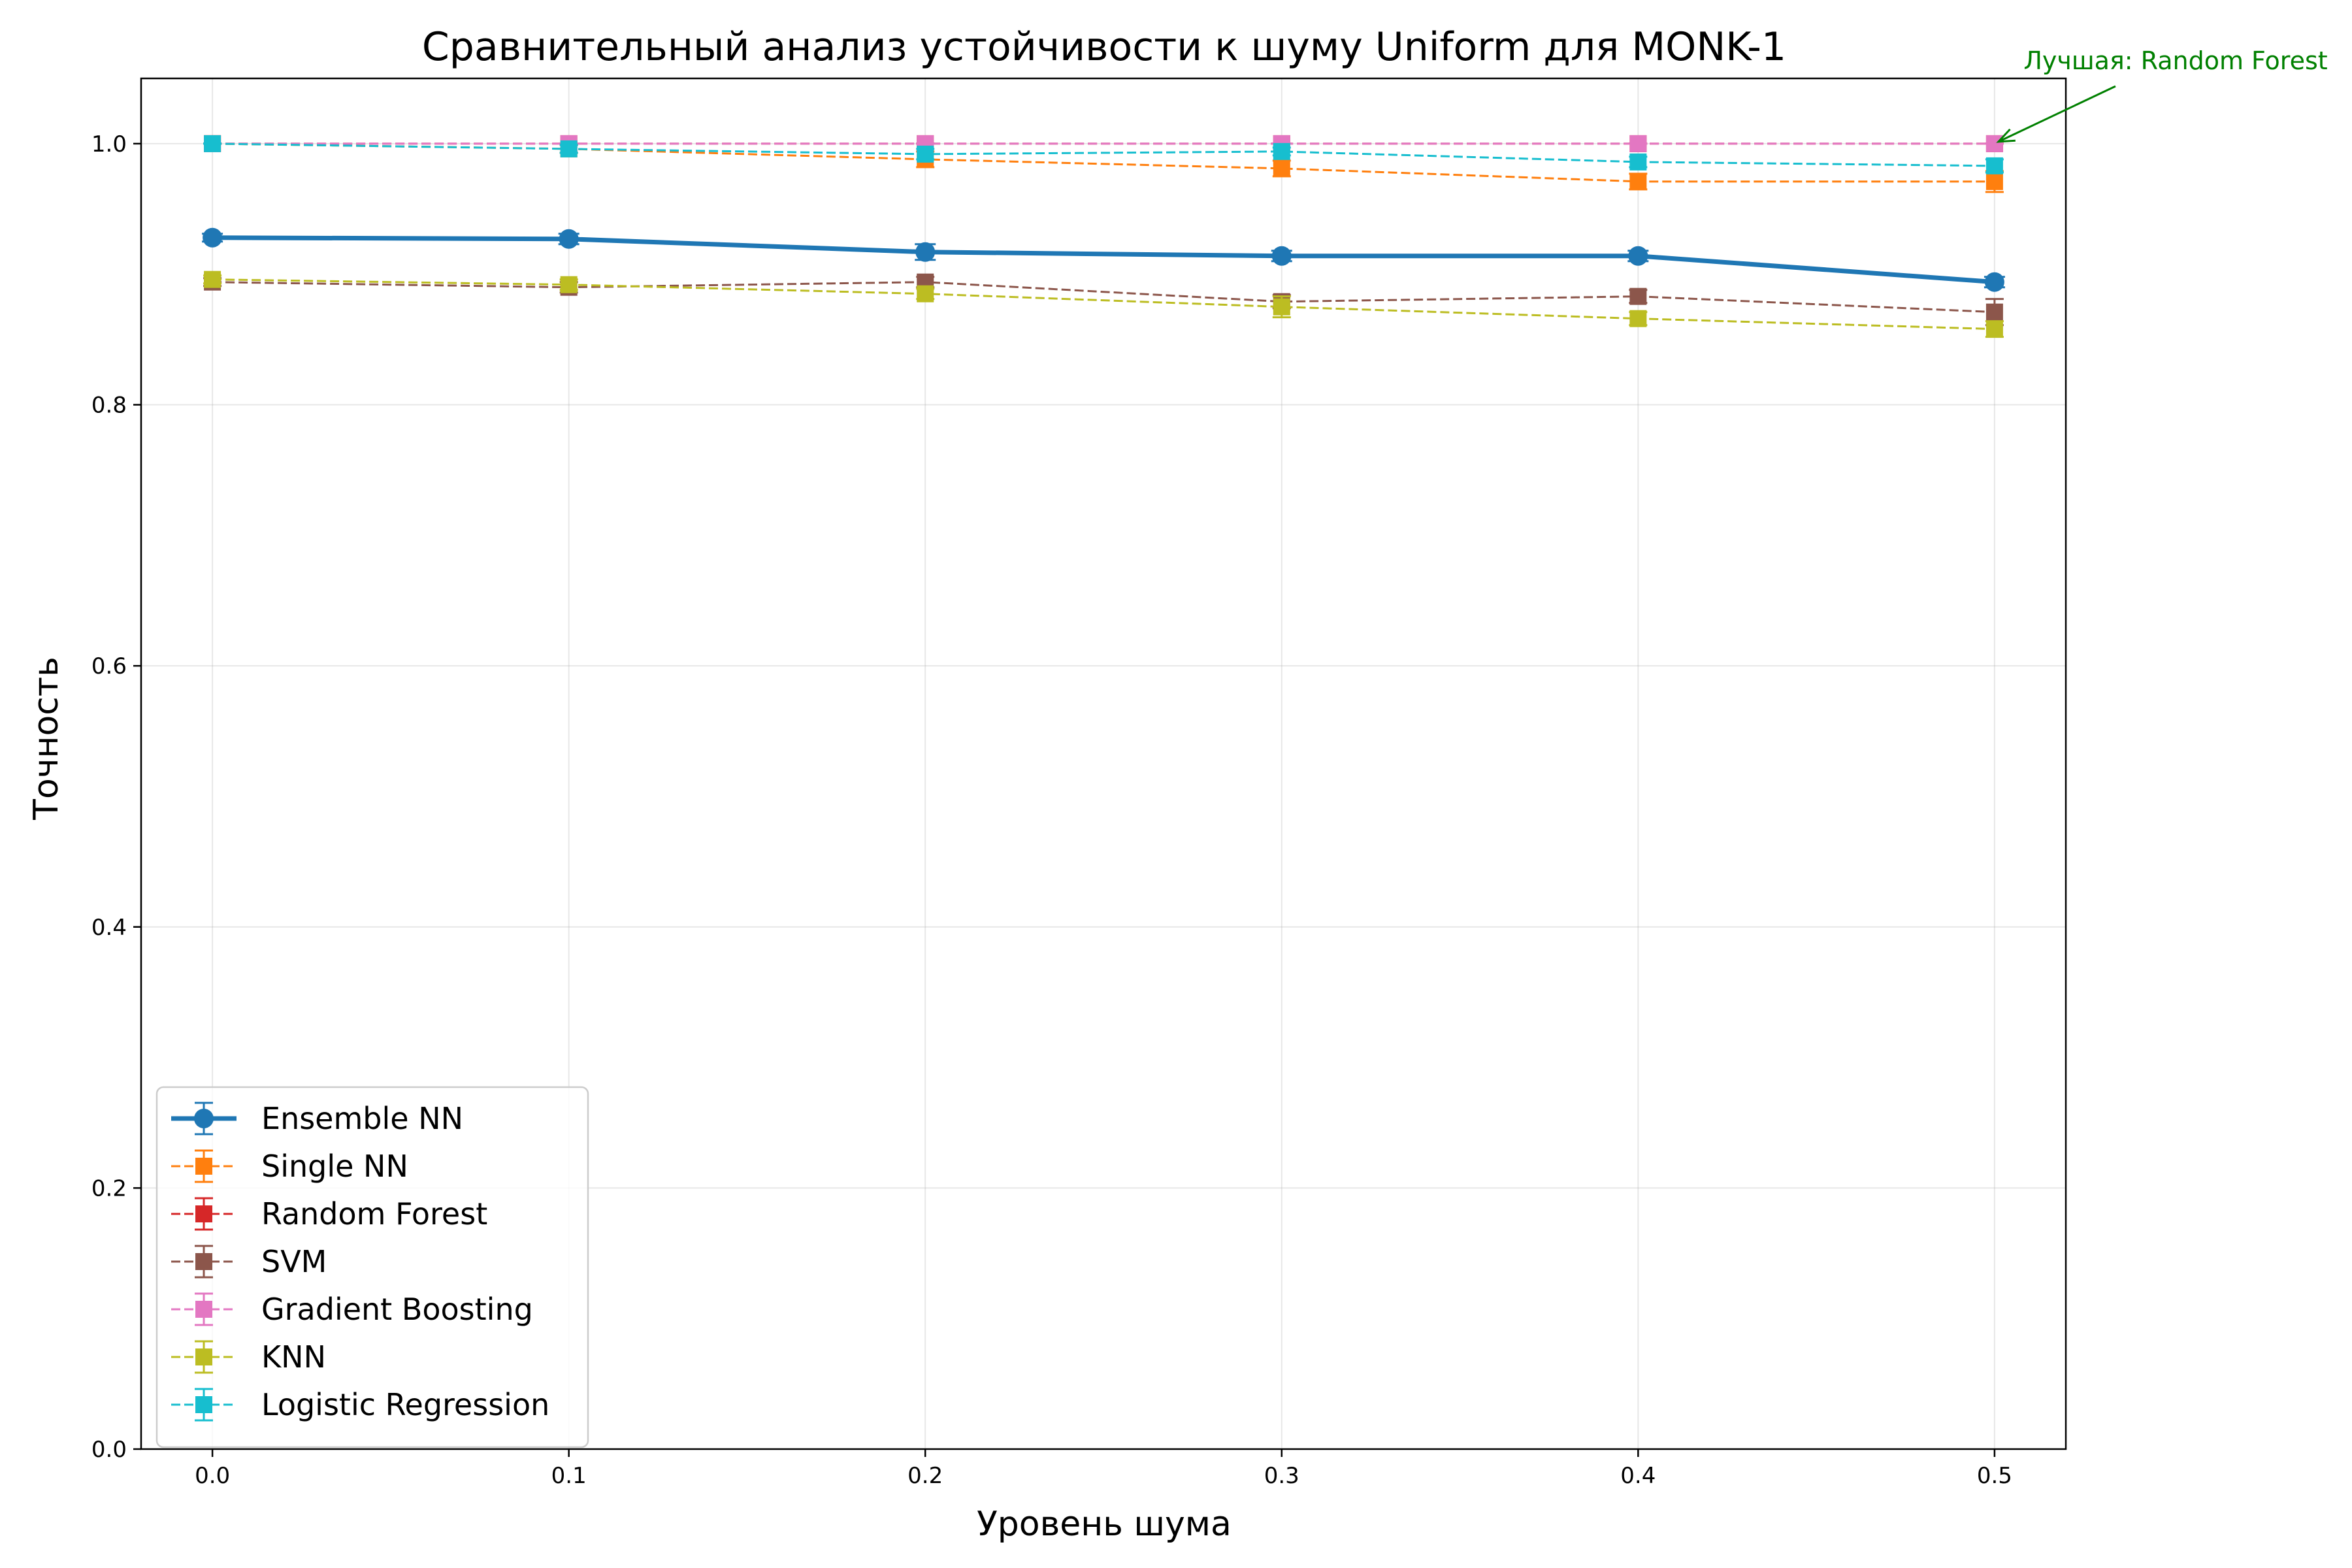 This screenshot has width=2352, height=1568. I want to click on legend-label: SVM, so click(294, 1261).